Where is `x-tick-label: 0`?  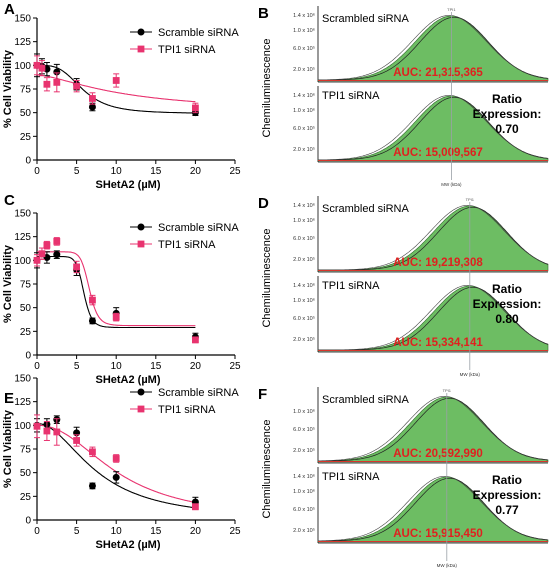 x-tick-label: 0 is located at coordinates (37, 171).